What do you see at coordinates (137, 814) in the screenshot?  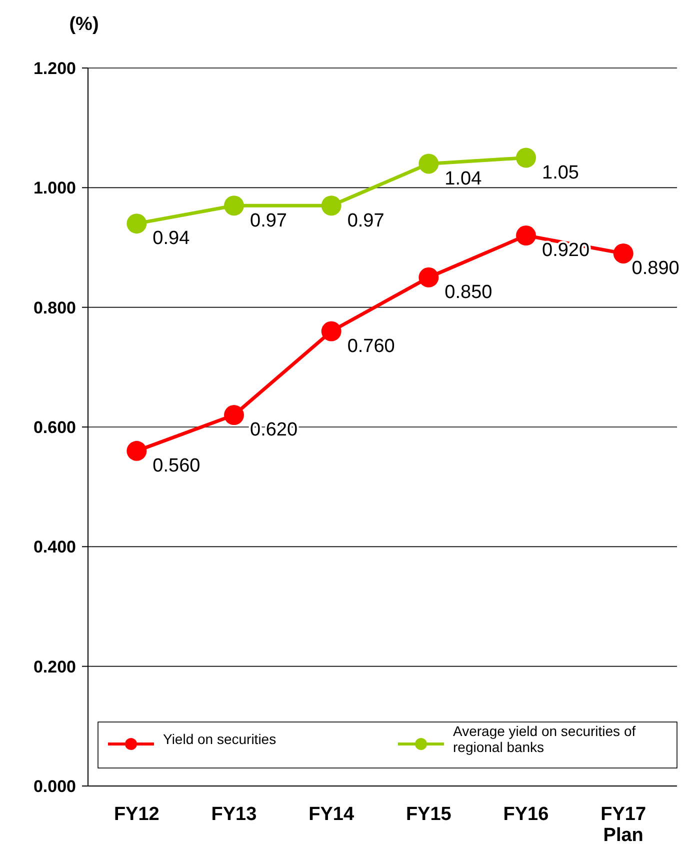 I see `x-tick-label: FY12` at bounding box center [137, 814].